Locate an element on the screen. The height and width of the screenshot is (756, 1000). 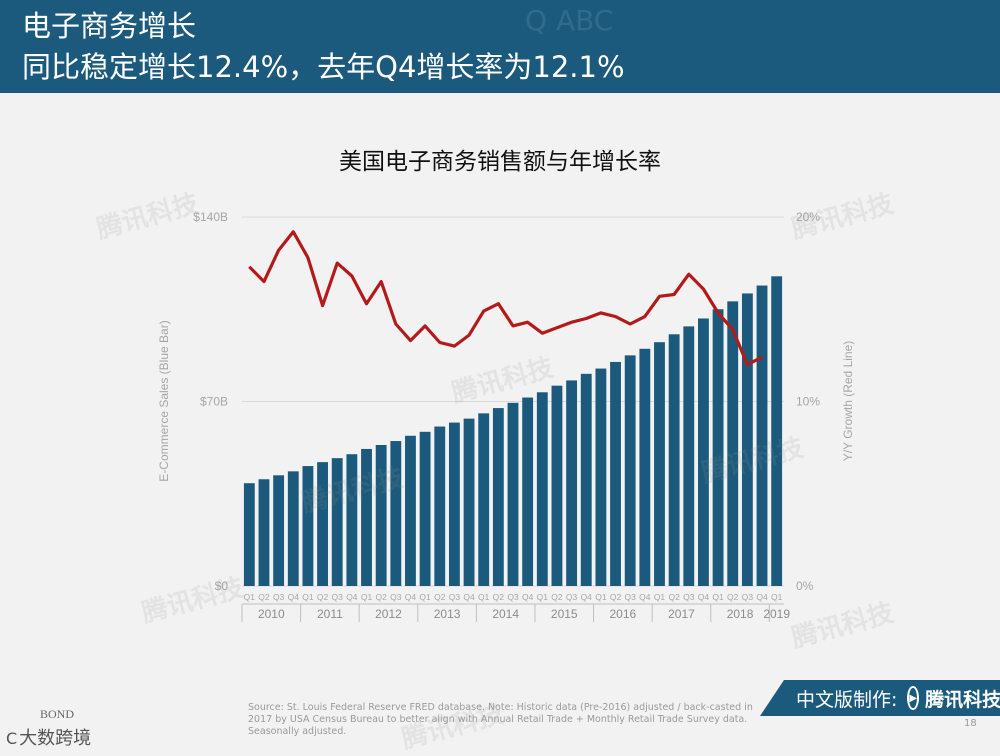
bond-logo: BOND is located at coordinates (57, 714).